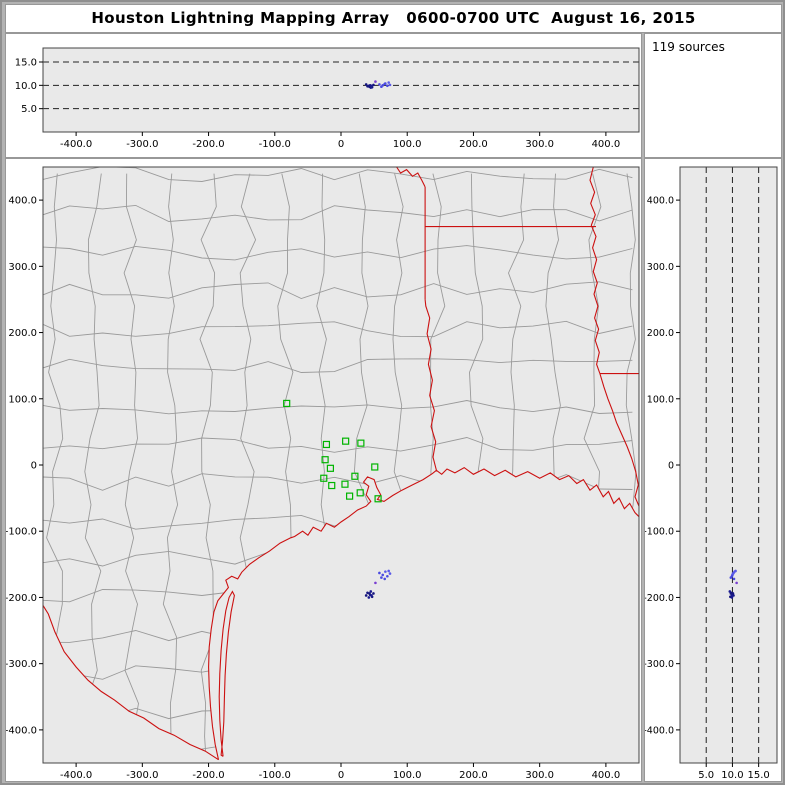 This screenshot has width=785, height=785. What do you see at coordinates (619, 440) in the screenshot?
I see `border-miss_lower` at bounding box center [619, 440].